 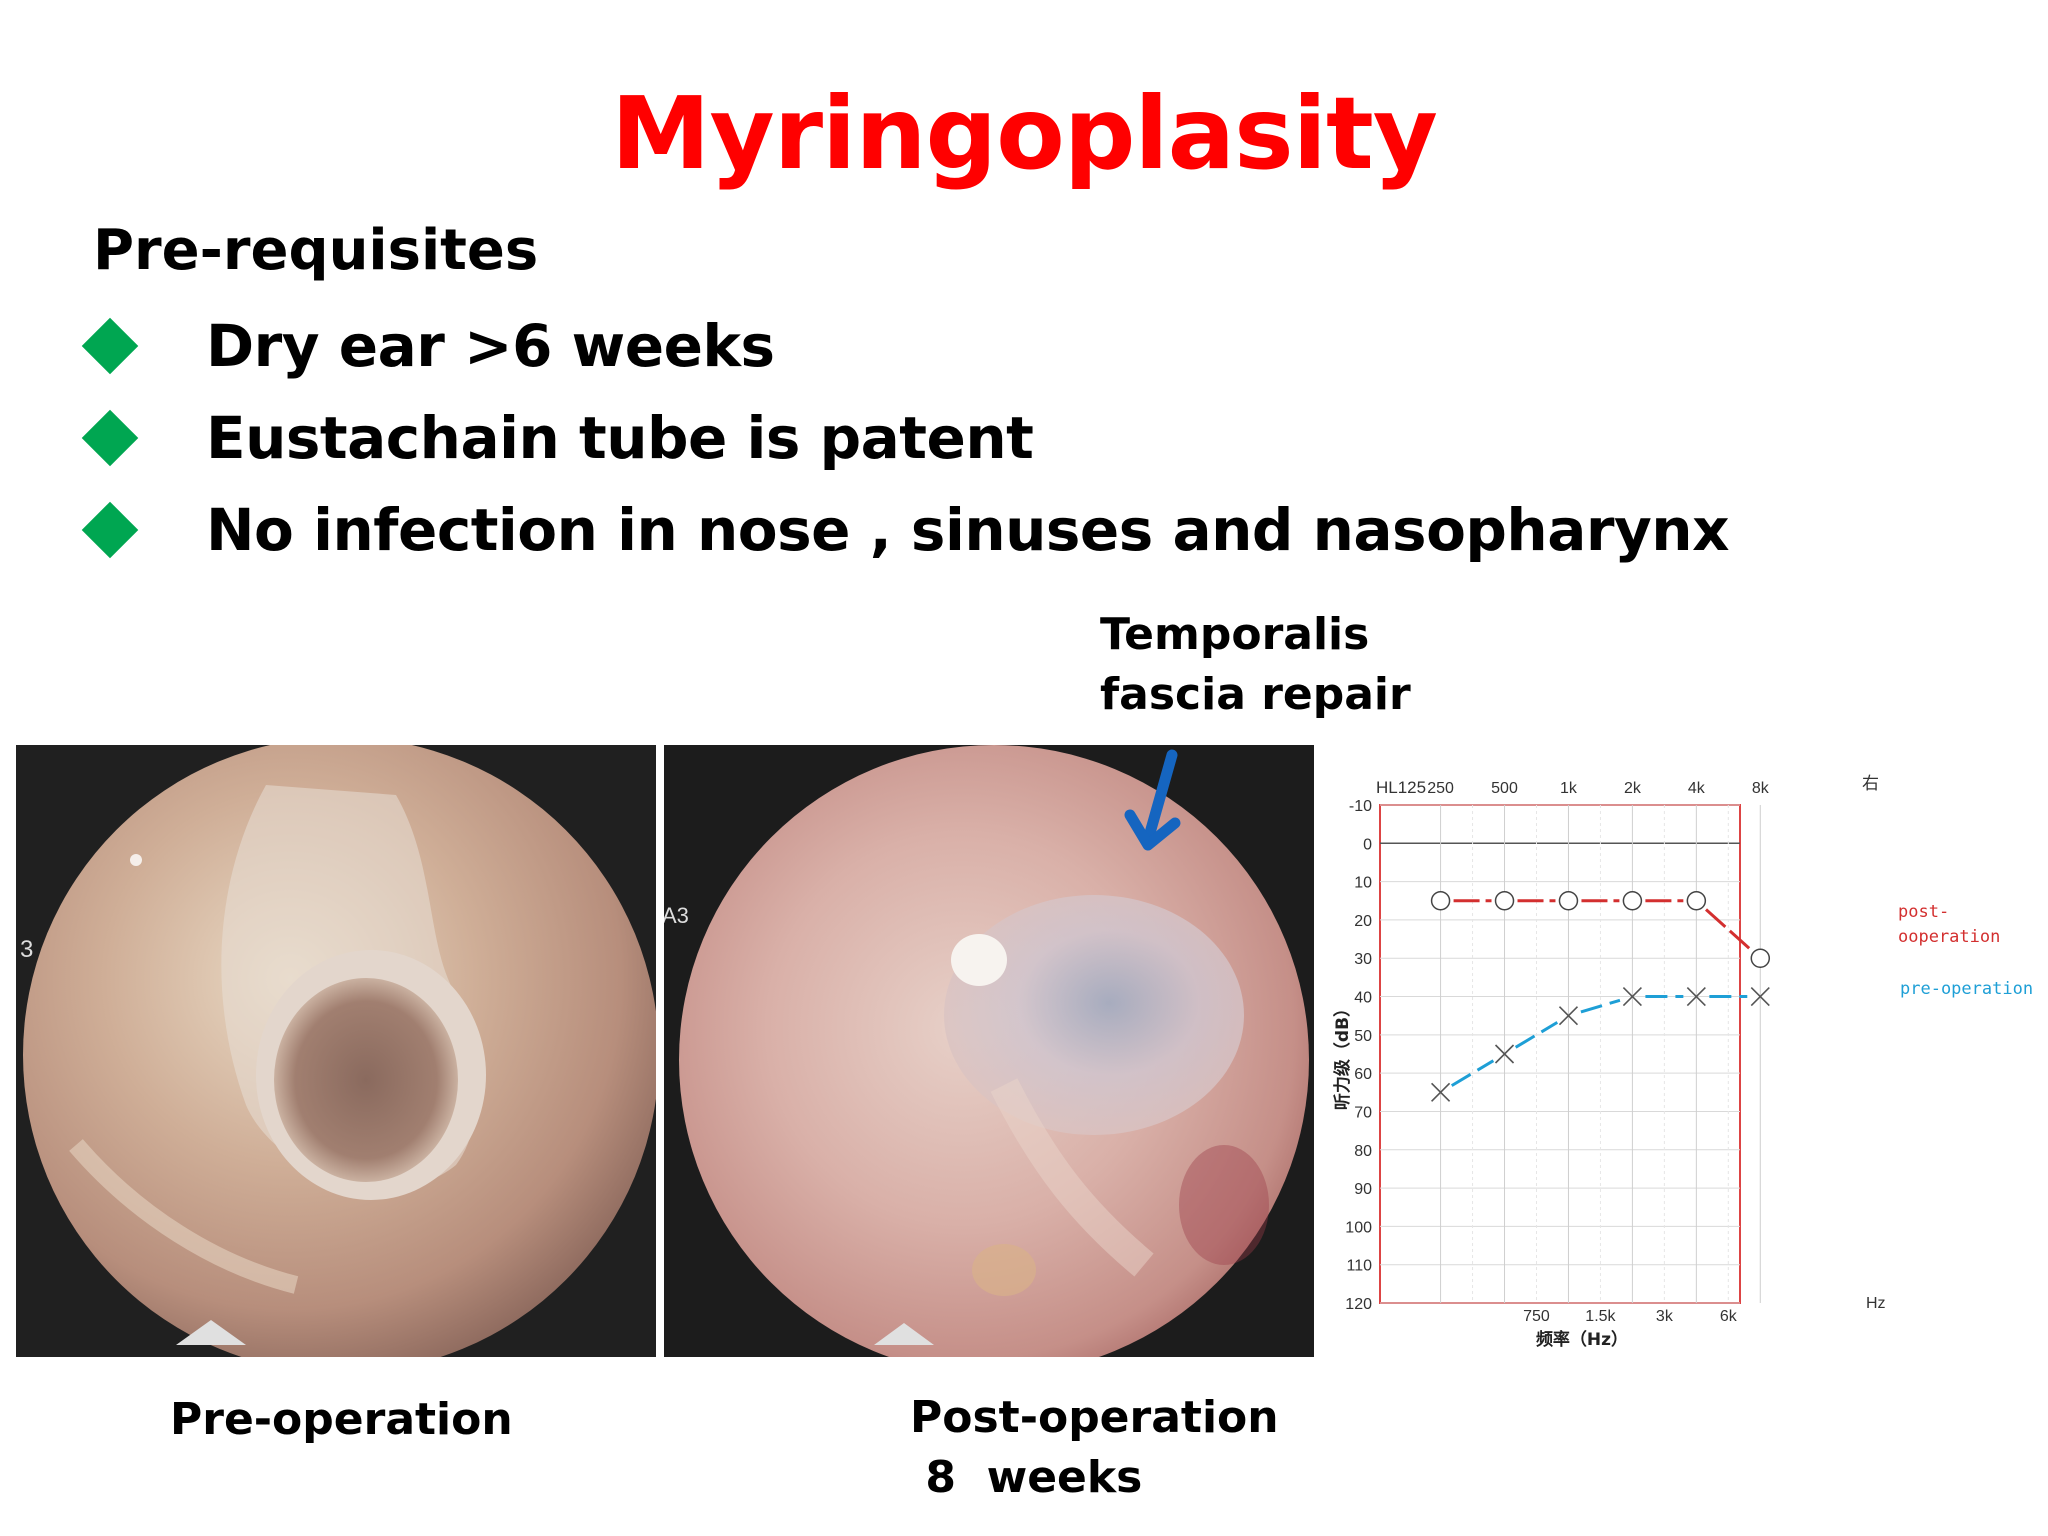 I want to click on pre-operation-photo: 3, so click(x=336, y=1051).